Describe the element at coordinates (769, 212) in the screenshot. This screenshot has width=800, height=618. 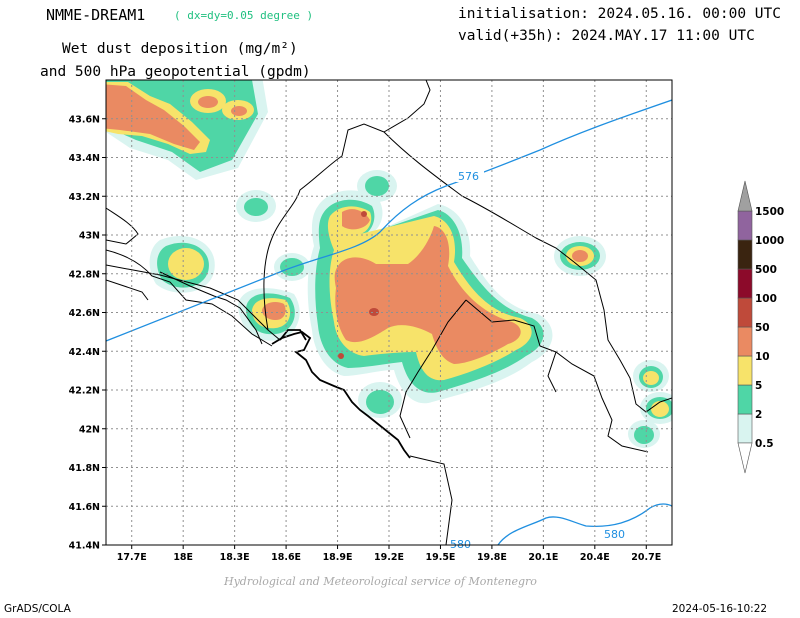
I see `legend-level-label: 1500` at that location.